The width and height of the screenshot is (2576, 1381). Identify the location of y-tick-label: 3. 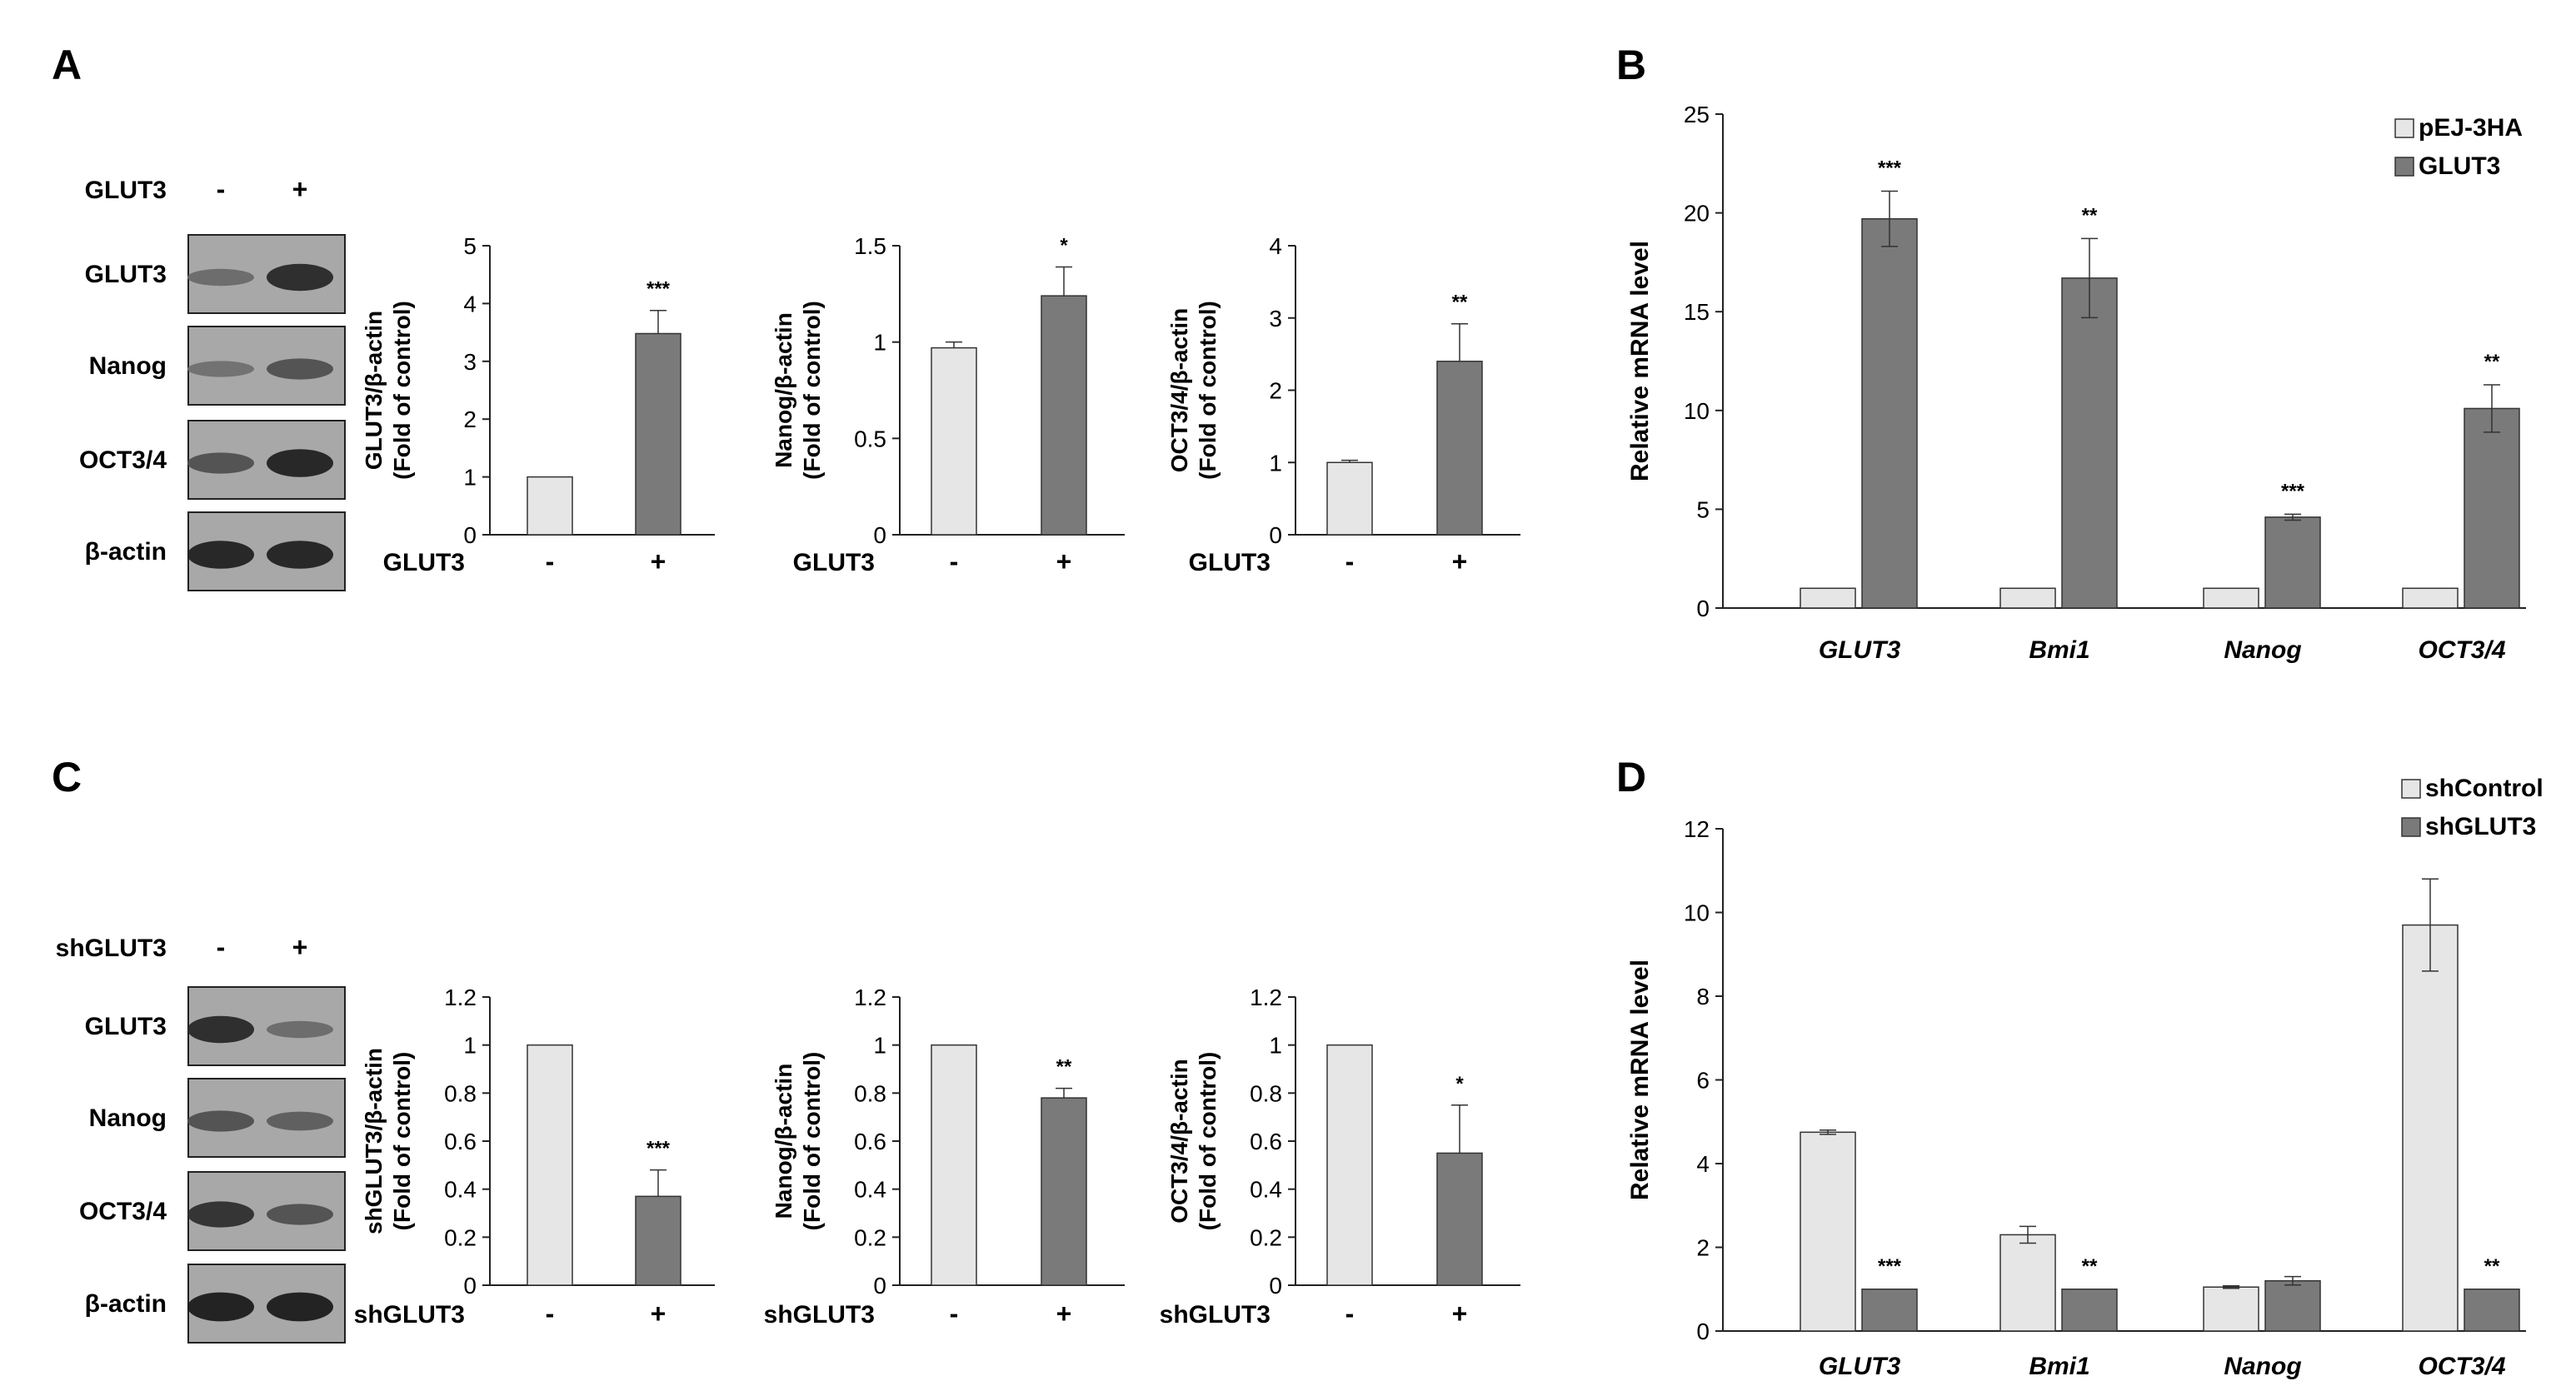
(470, 362).